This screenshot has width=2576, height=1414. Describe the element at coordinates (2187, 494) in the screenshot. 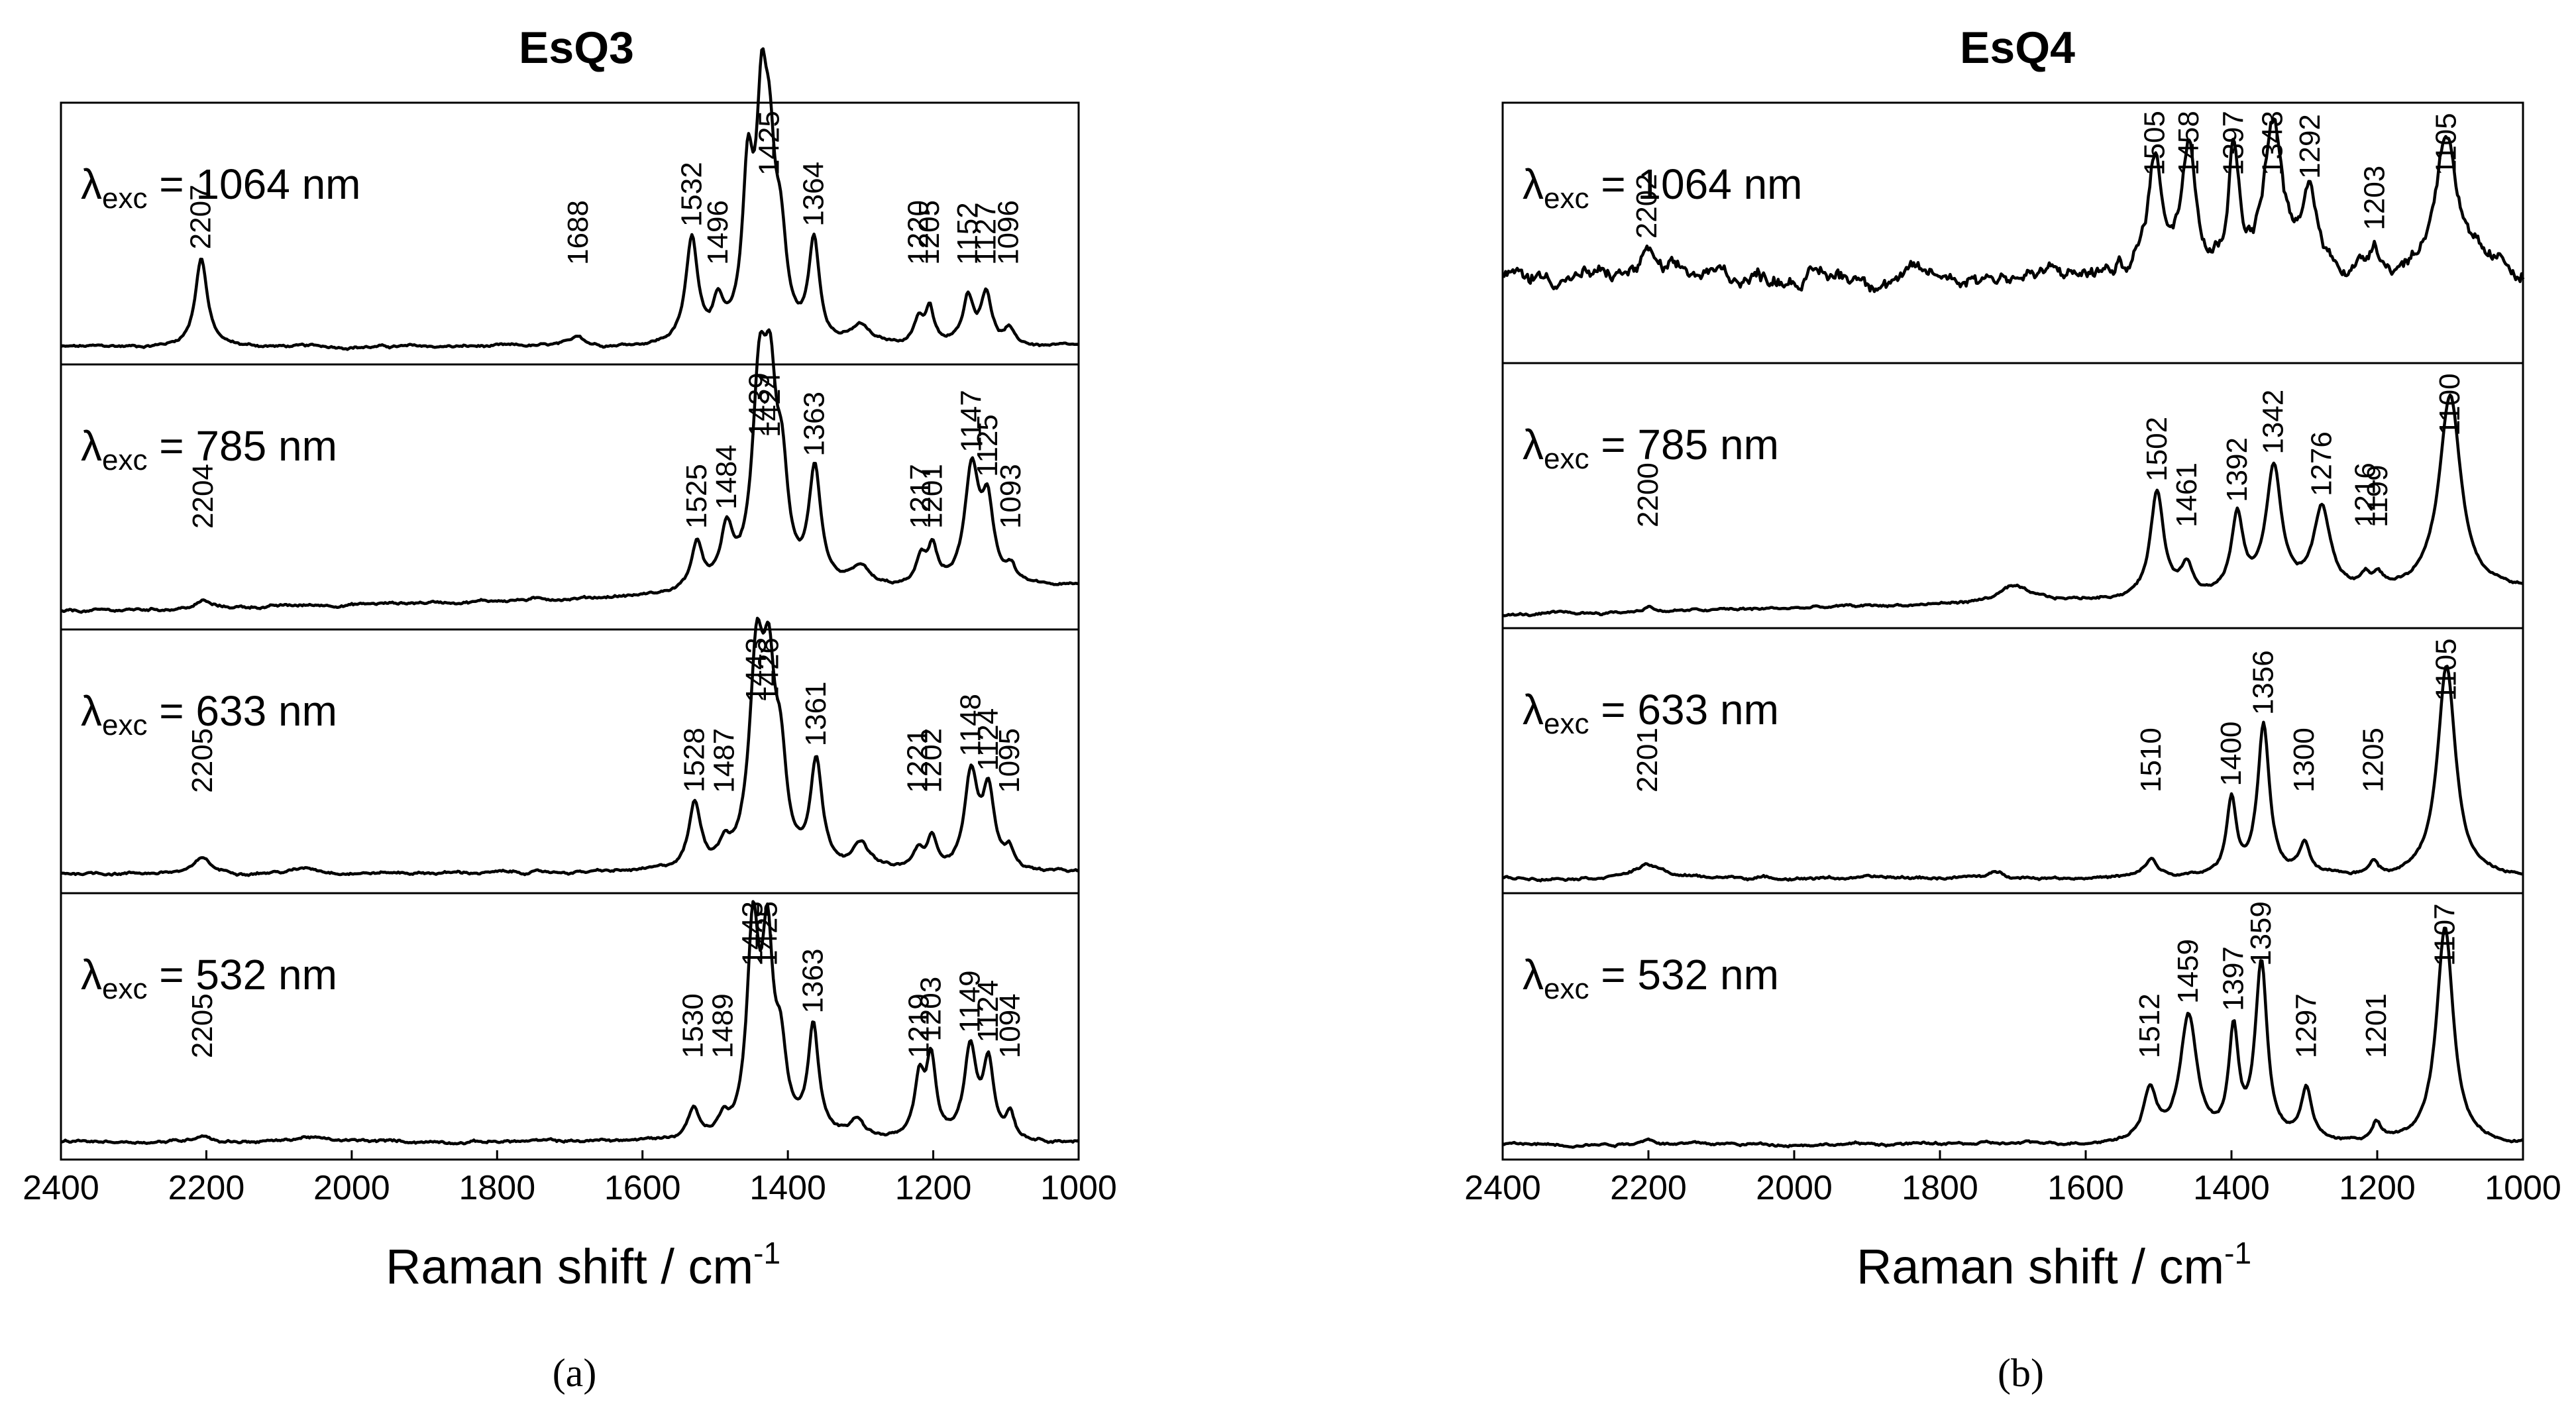

I see `peak-label: 1461` at that location.